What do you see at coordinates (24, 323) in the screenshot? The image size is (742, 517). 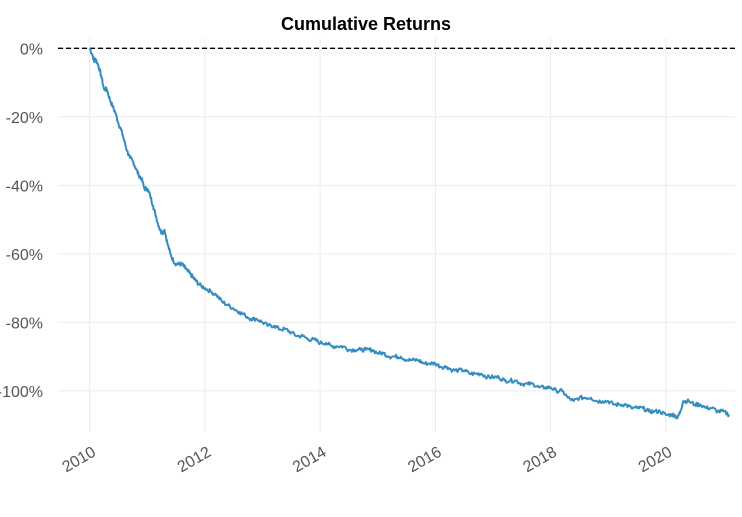 I see `y-tick-label: -80%` at bounding box center [24, 323].